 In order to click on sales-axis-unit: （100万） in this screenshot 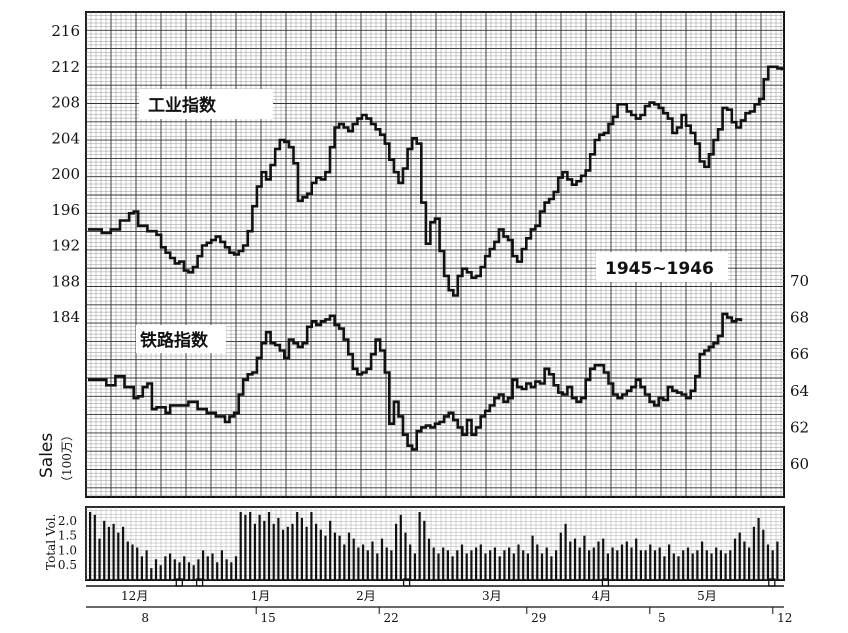, I will do `click(67, 458)`.